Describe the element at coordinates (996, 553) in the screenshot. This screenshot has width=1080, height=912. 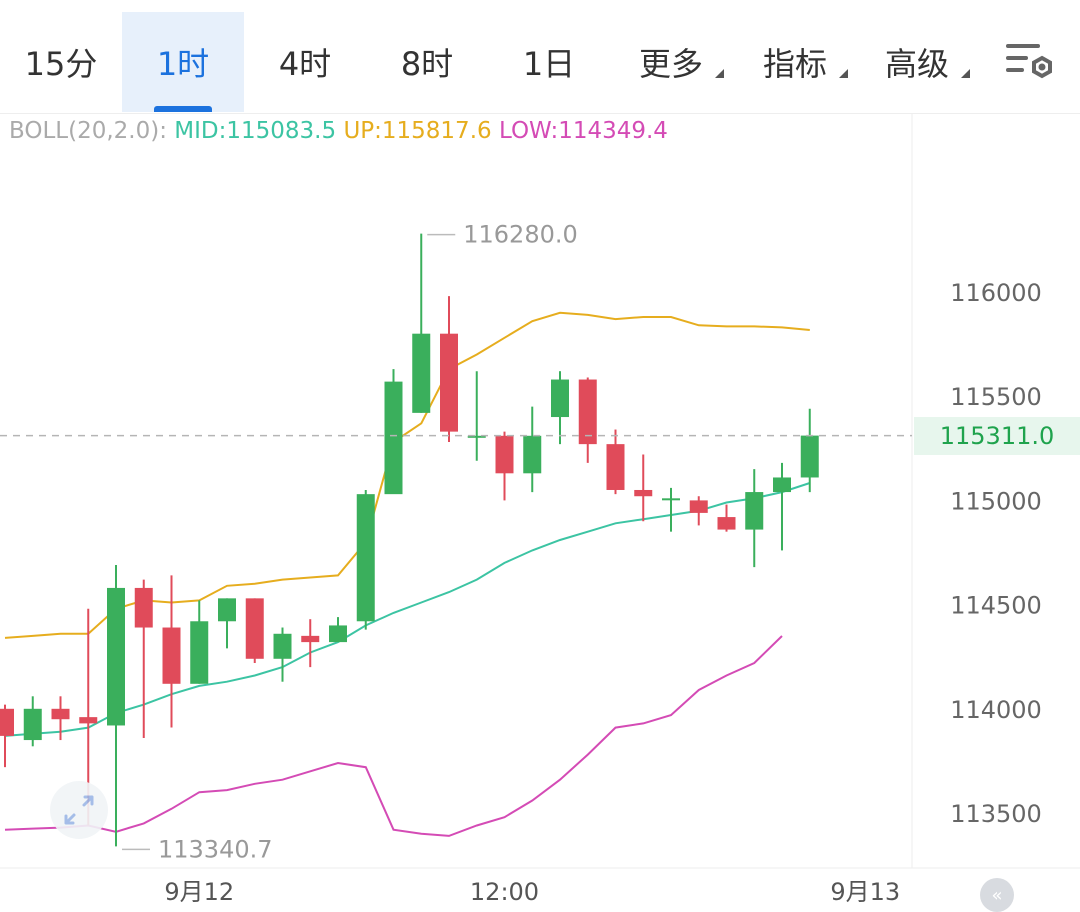
I see `price-axis: 116000 115500 115000 114500 114000 113500` at that location.